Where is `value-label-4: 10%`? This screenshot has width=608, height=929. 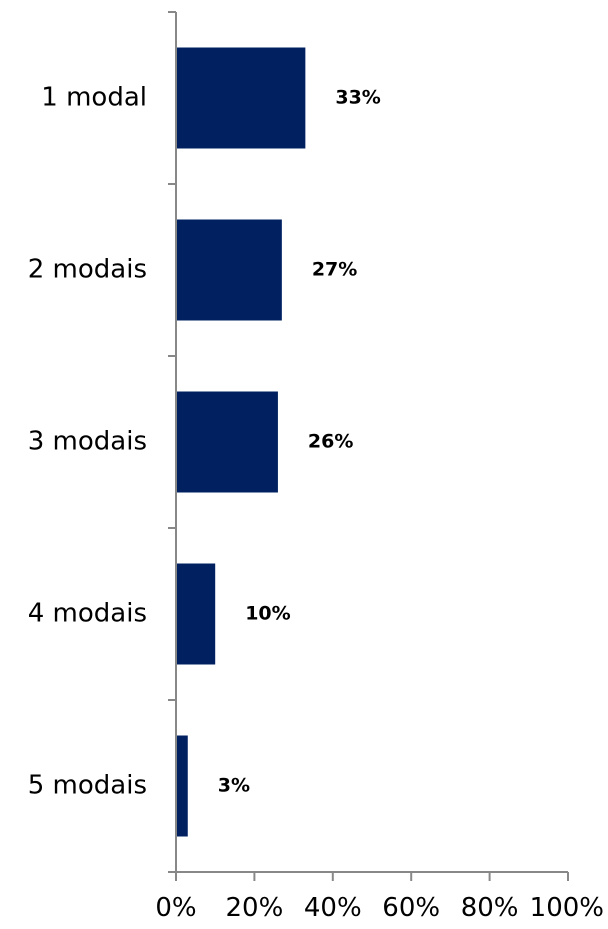 value-label-4: 10% is located at coordinates (267, 614).